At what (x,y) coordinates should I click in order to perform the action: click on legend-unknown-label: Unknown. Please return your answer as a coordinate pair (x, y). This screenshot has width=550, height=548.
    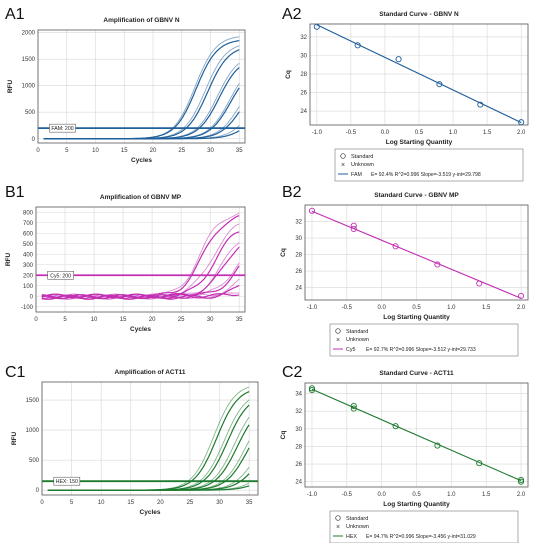
    Looking at the image, I should click on (357, 340).